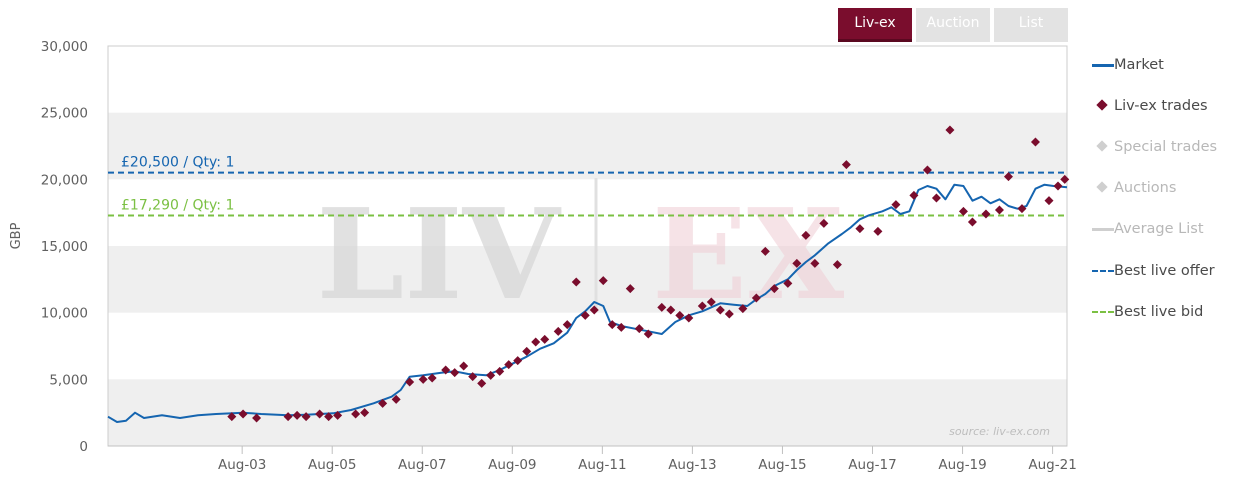  Describe the element at coordinates (438, 255) in the screenshot. I see `watermark-text-liv: LIV` at that location.